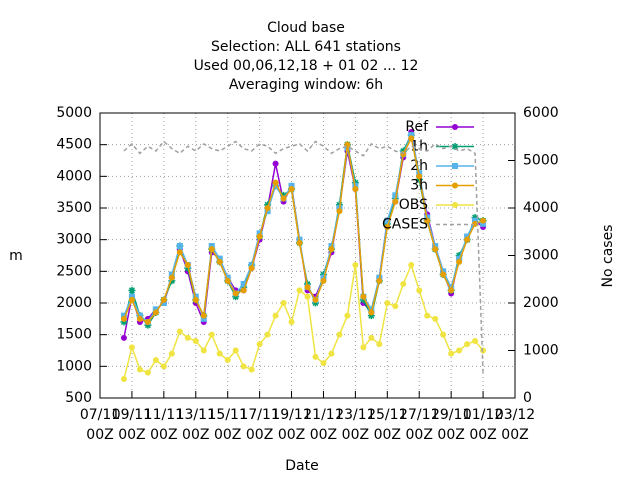  I want to click on x-tick-label: 15/11 00Z, so click(227, 425).